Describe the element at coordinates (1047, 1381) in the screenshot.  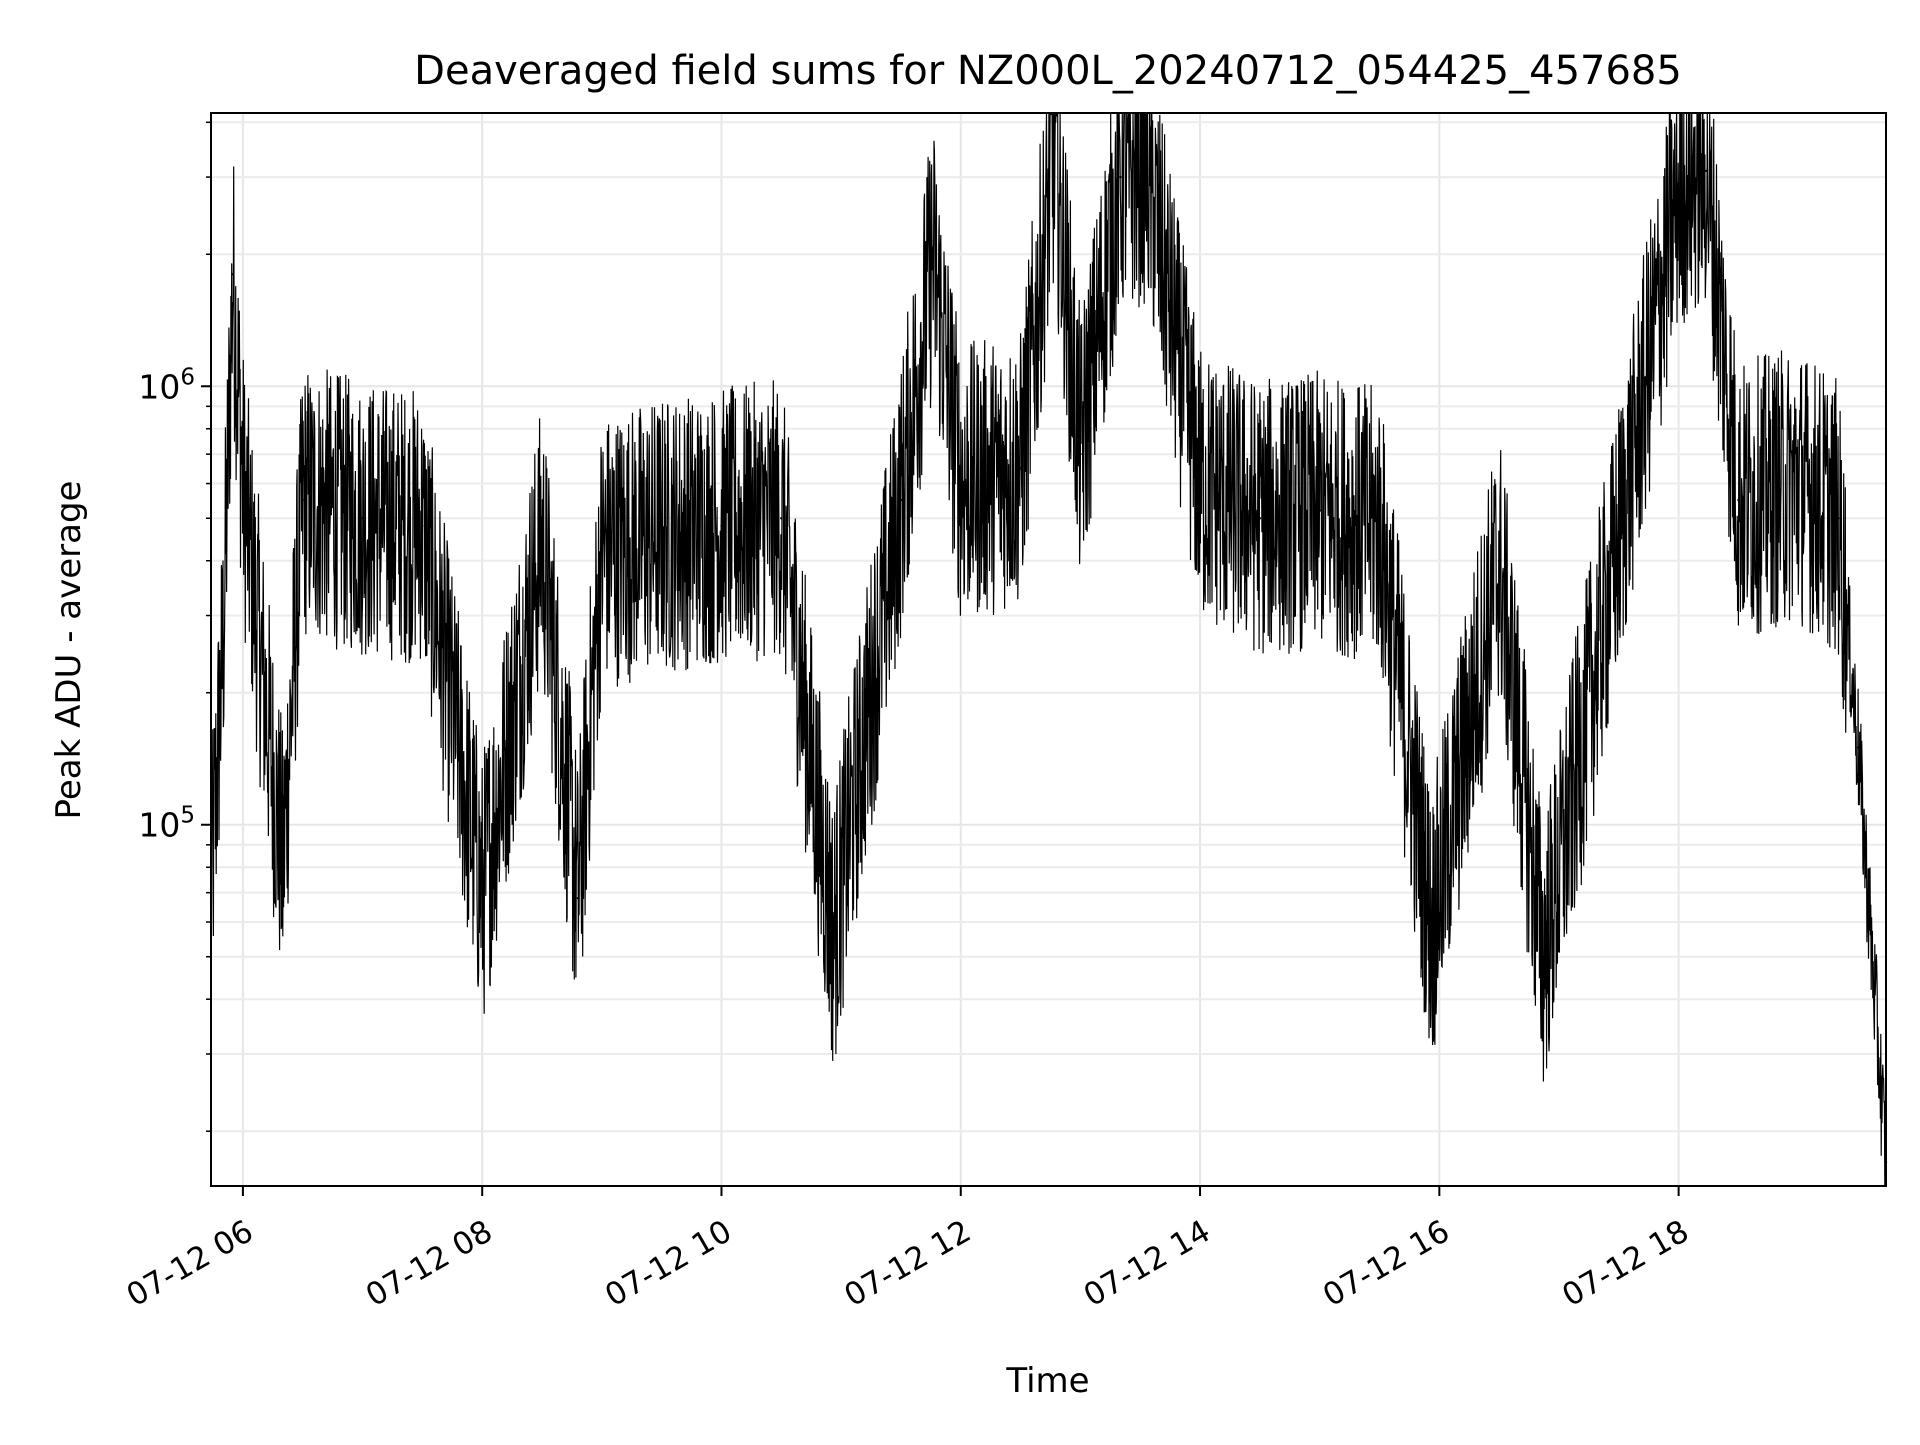
I see `x-axis-label: Time` at that location.